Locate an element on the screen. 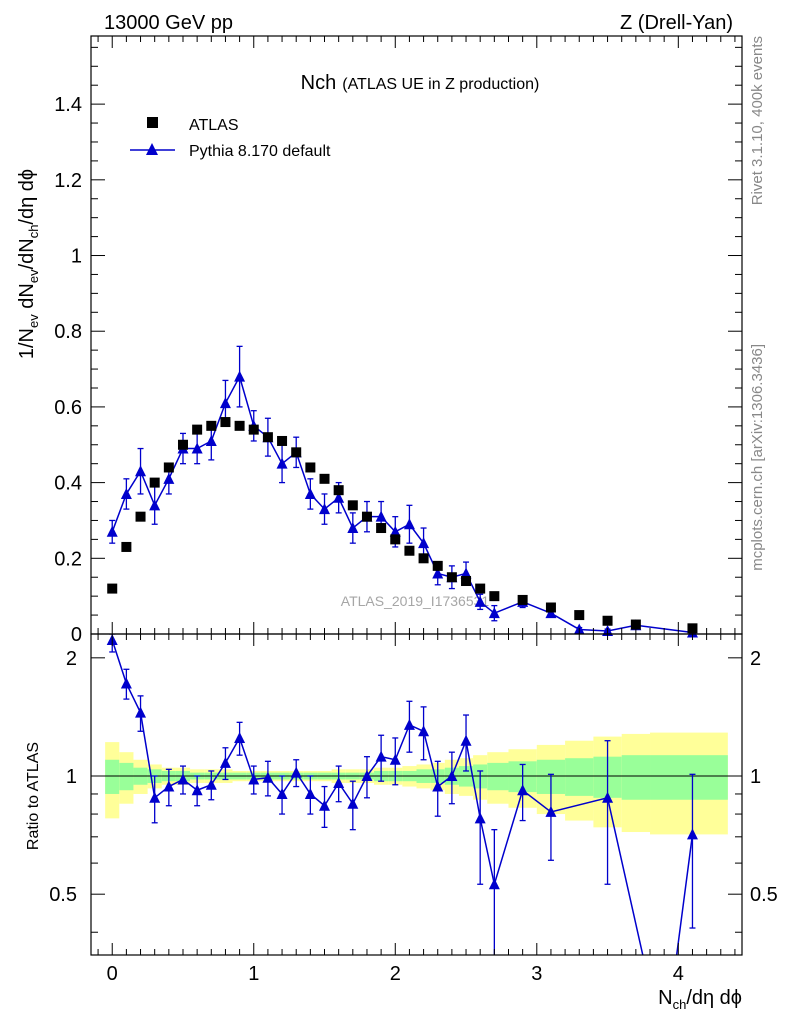 This screenshot has height=1029, width=786. ratio-y-tick-label-left: 0.5 is located at coordinates (63, 895).